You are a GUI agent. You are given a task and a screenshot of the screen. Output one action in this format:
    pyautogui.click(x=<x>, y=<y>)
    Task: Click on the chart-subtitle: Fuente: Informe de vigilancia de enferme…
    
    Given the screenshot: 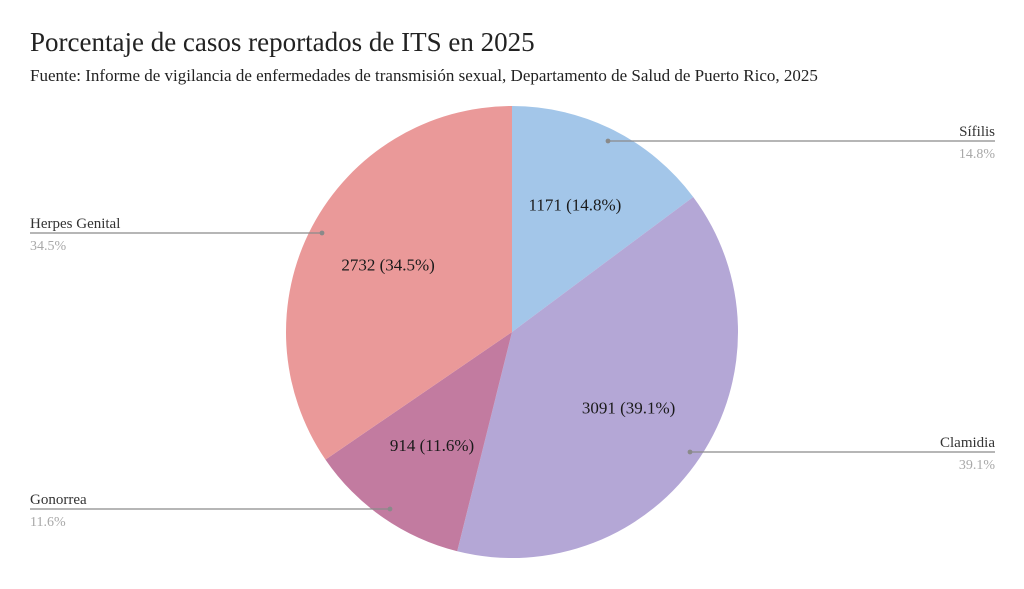 What is the action you would take?
    pyautogui.click(x=424, y=75)
    